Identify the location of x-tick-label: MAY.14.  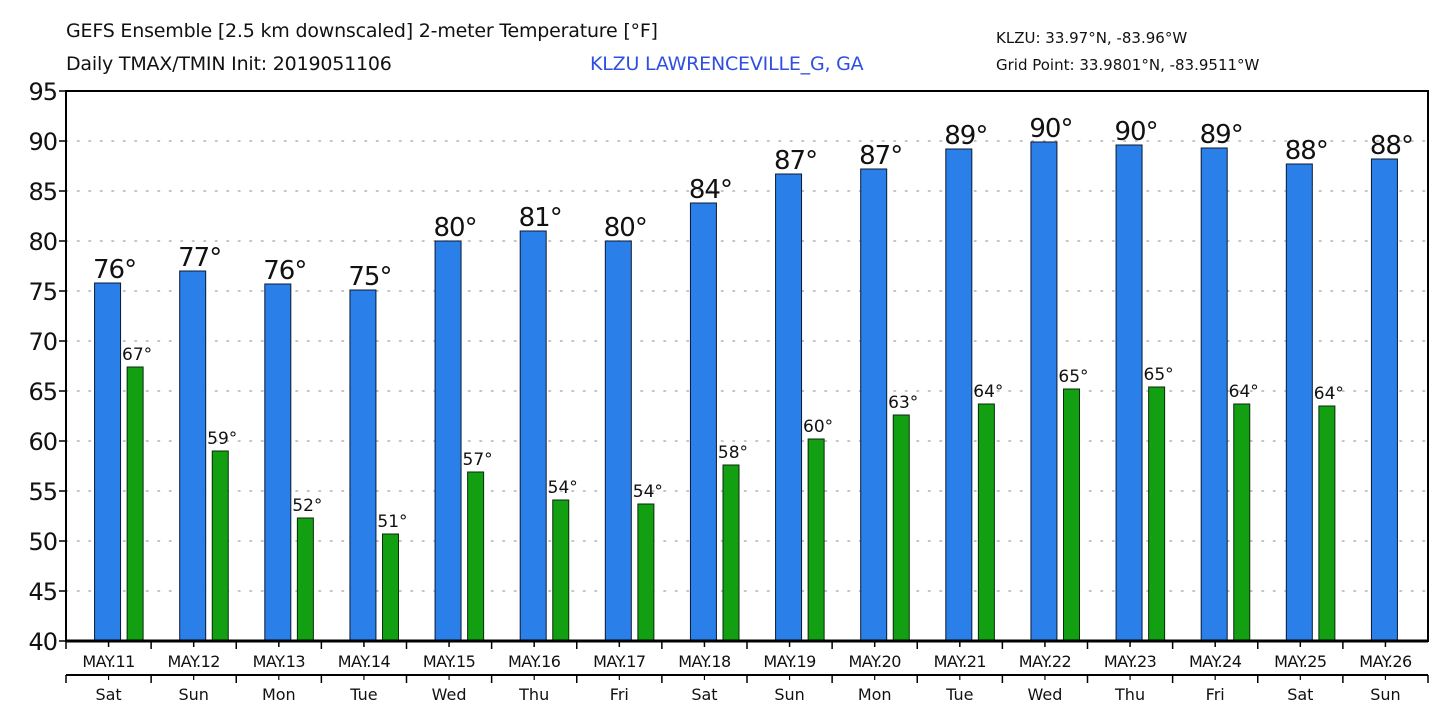
(364, 661).